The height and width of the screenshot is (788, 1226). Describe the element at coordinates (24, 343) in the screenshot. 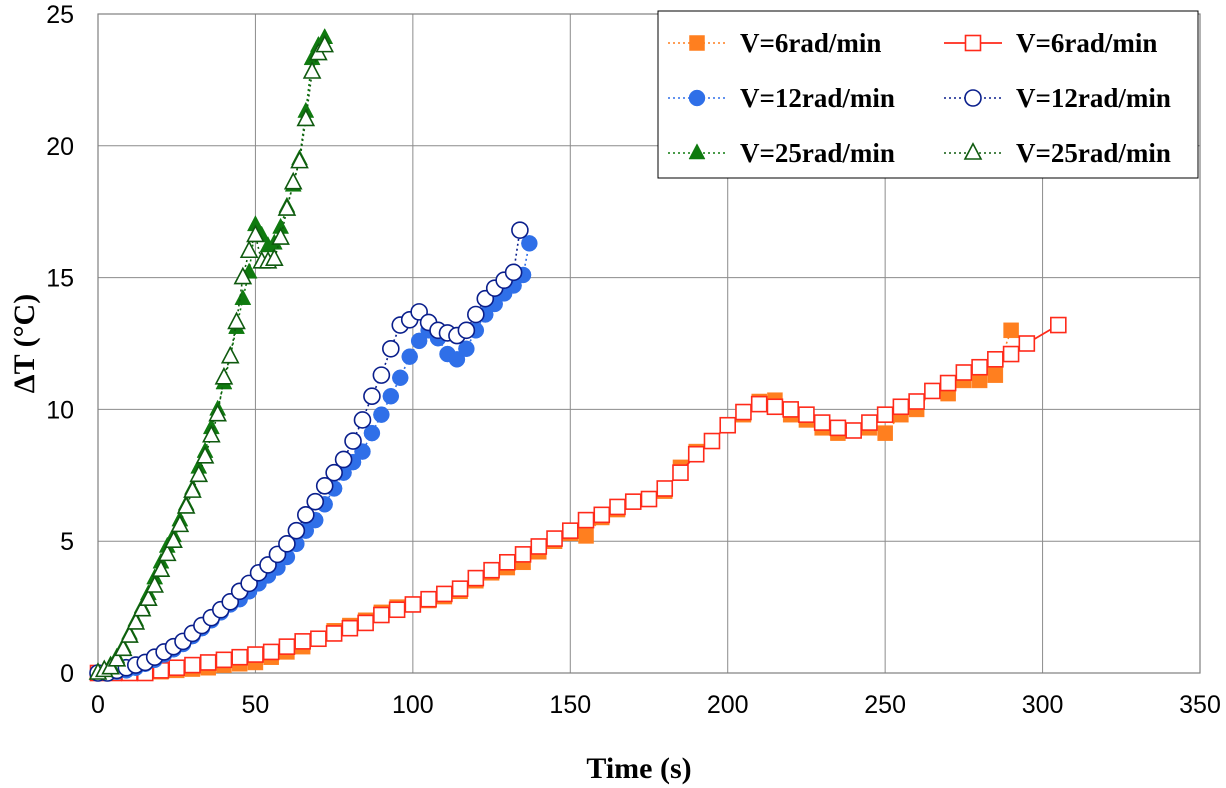

I see `y-axis-title: ΔT (°C)` at that location.